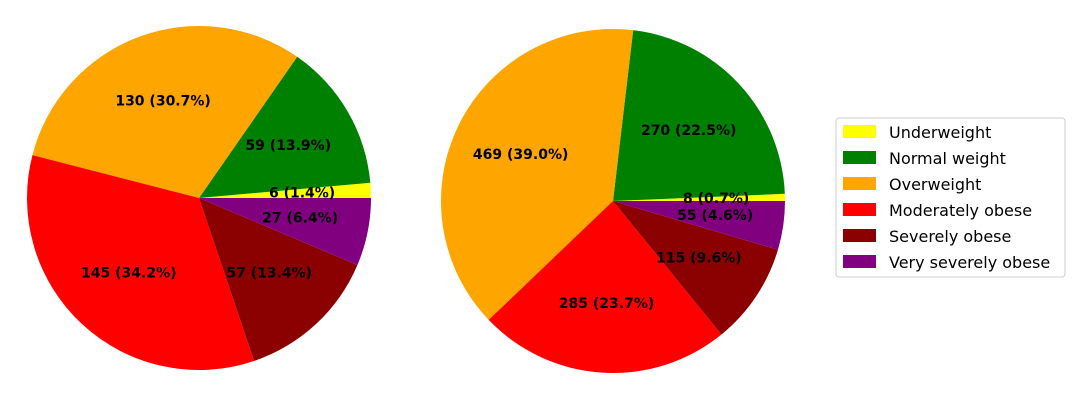 The width and height of the screenshot is (1092, 403). I want to click on legend-label-normal-weight: Normal weight, so click(947, 158).